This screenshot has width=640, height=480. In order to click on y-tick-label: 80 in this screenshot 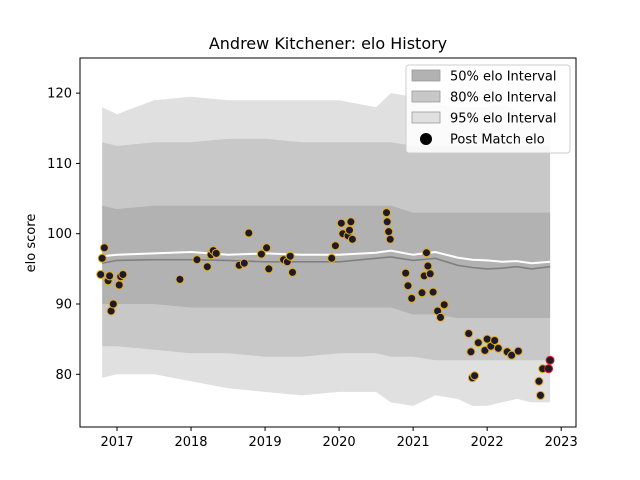, I will do `click(63, 375)`.